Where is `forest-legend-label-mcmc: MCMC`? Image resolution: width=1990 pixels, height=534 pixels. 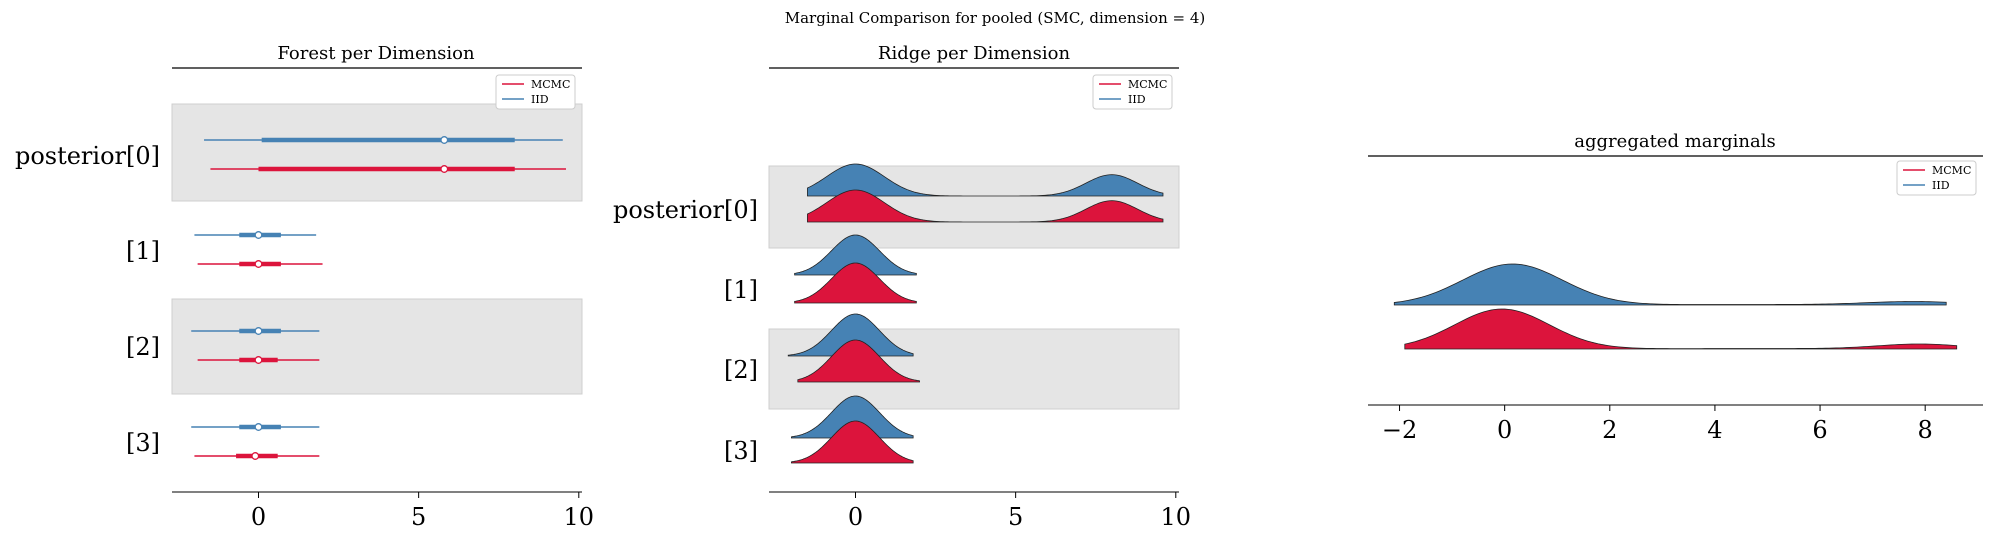 forest-legend-label-mcmc: MCMC is located at coordinates (550, 84).